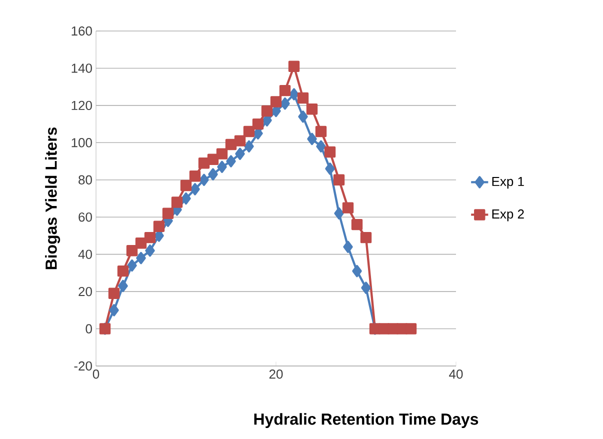 This screenshot has height=439, width=603. Describe the element at coordinates (82, 105) in the screenshot. I see `y-tick-label: 120` at that location.